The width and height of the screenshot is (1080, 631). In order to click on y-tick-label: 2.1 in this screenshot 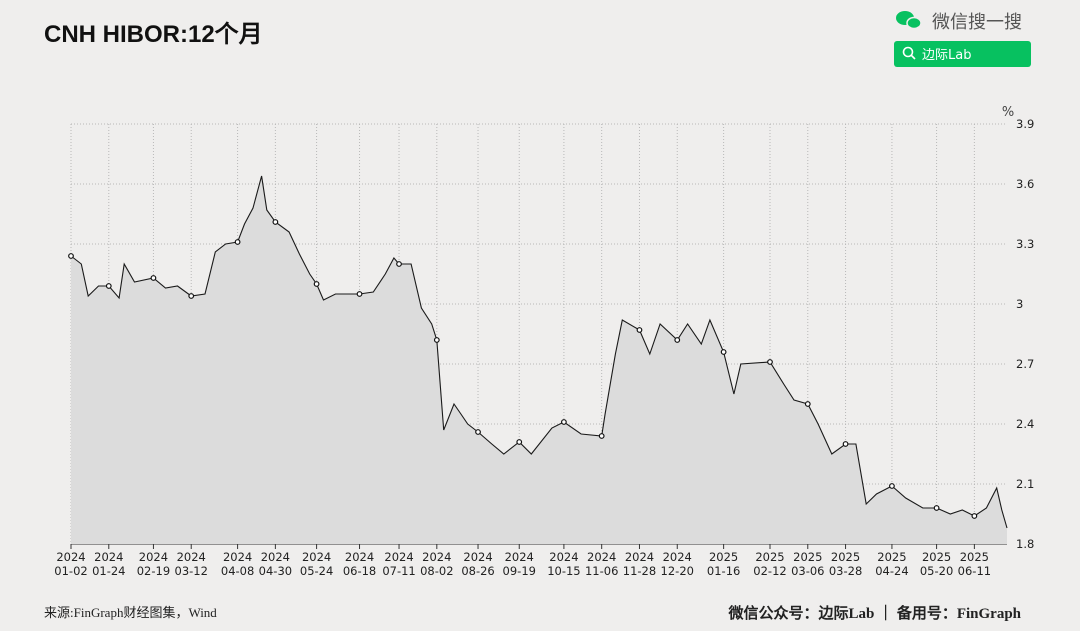, I will do `click(1025, 484)`.